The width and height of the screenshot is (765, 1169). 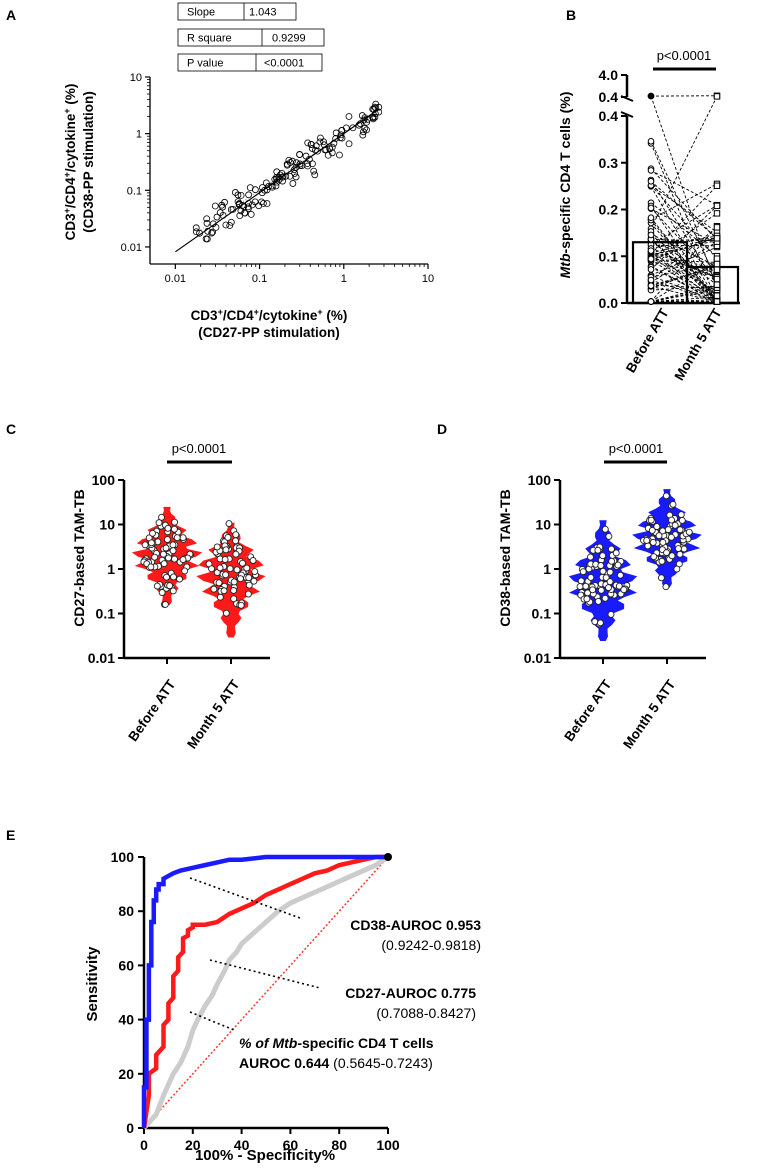 What do you see at coordinates (505, 557) in the screenshot?
I see `panel-d-ylabel: CD38-based TAM-TB` at bounding box center [505, 557].